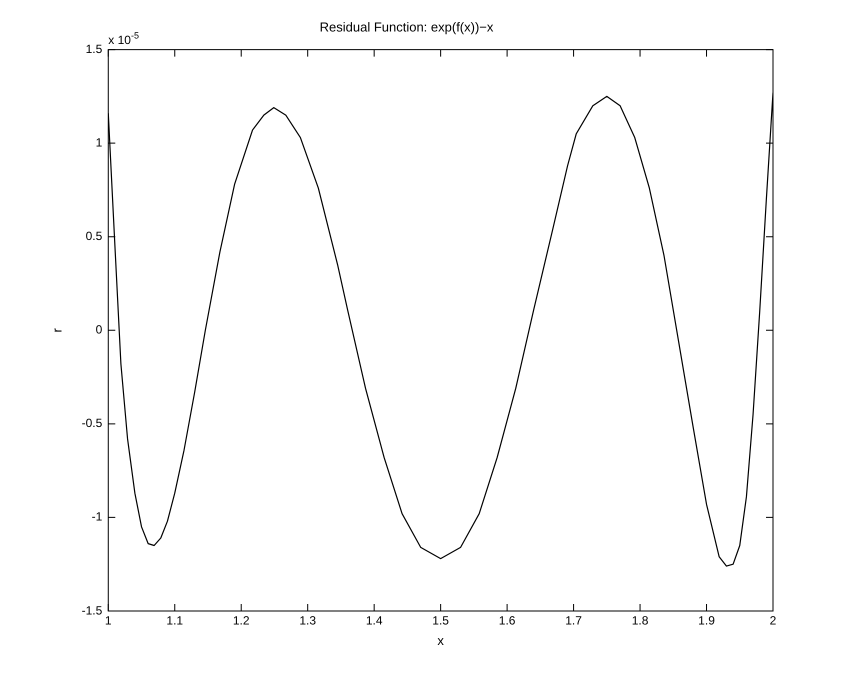 This screenshot has width=843, height=691. I want to click on y-tick-label: -1.5, so click(92, 610).